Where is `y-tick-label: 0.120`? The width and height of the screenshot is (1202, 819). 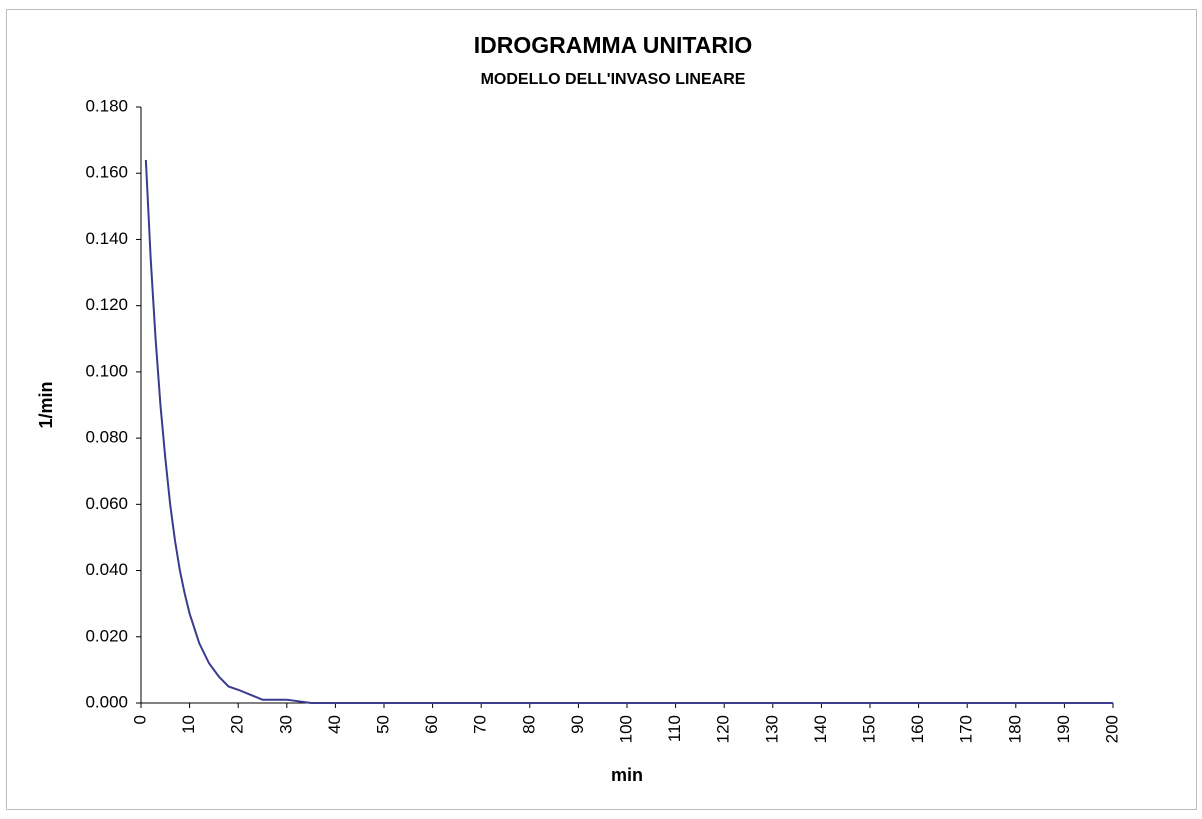 y-tick-label: 0.120 is located at coordinates (106, 304).